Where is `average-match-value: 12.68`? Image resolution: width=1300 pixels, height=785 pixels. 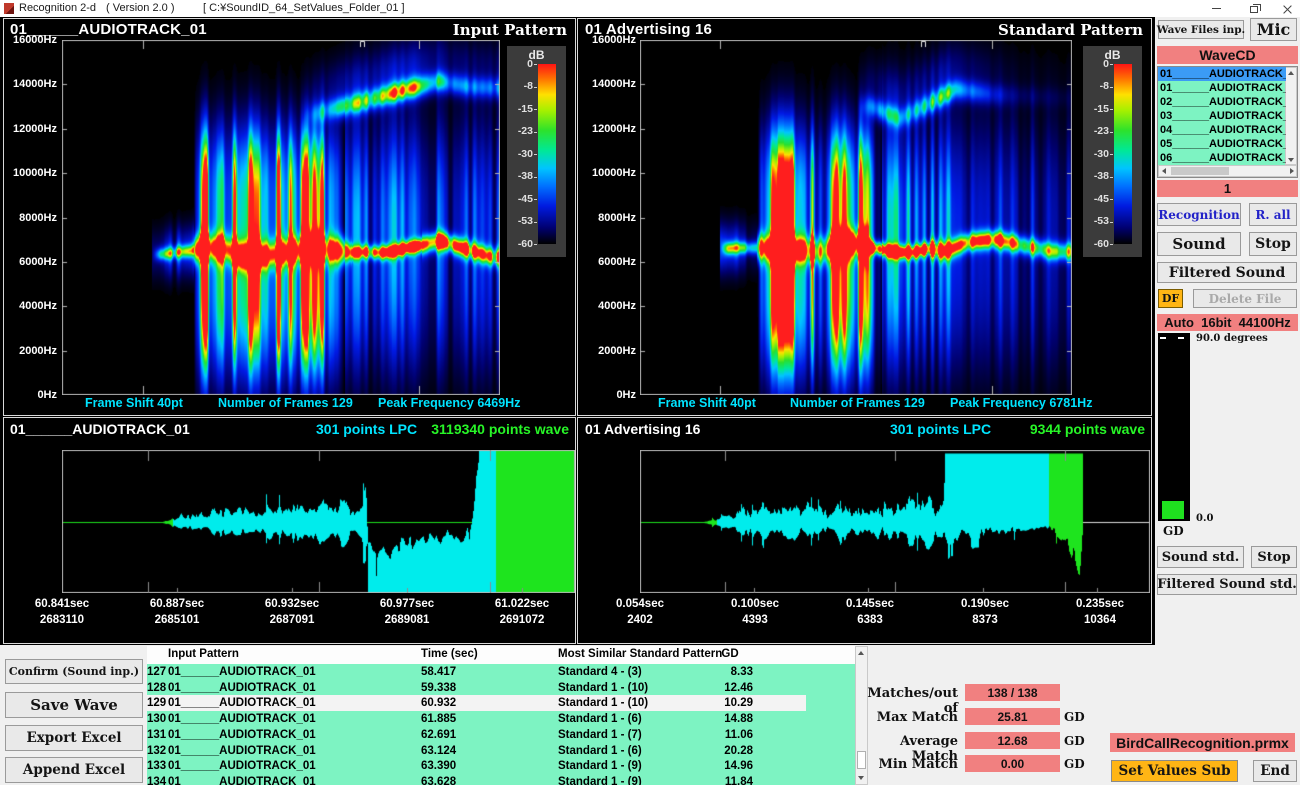
average-match-value: 12.68 is located at coordinates (1012, 740).